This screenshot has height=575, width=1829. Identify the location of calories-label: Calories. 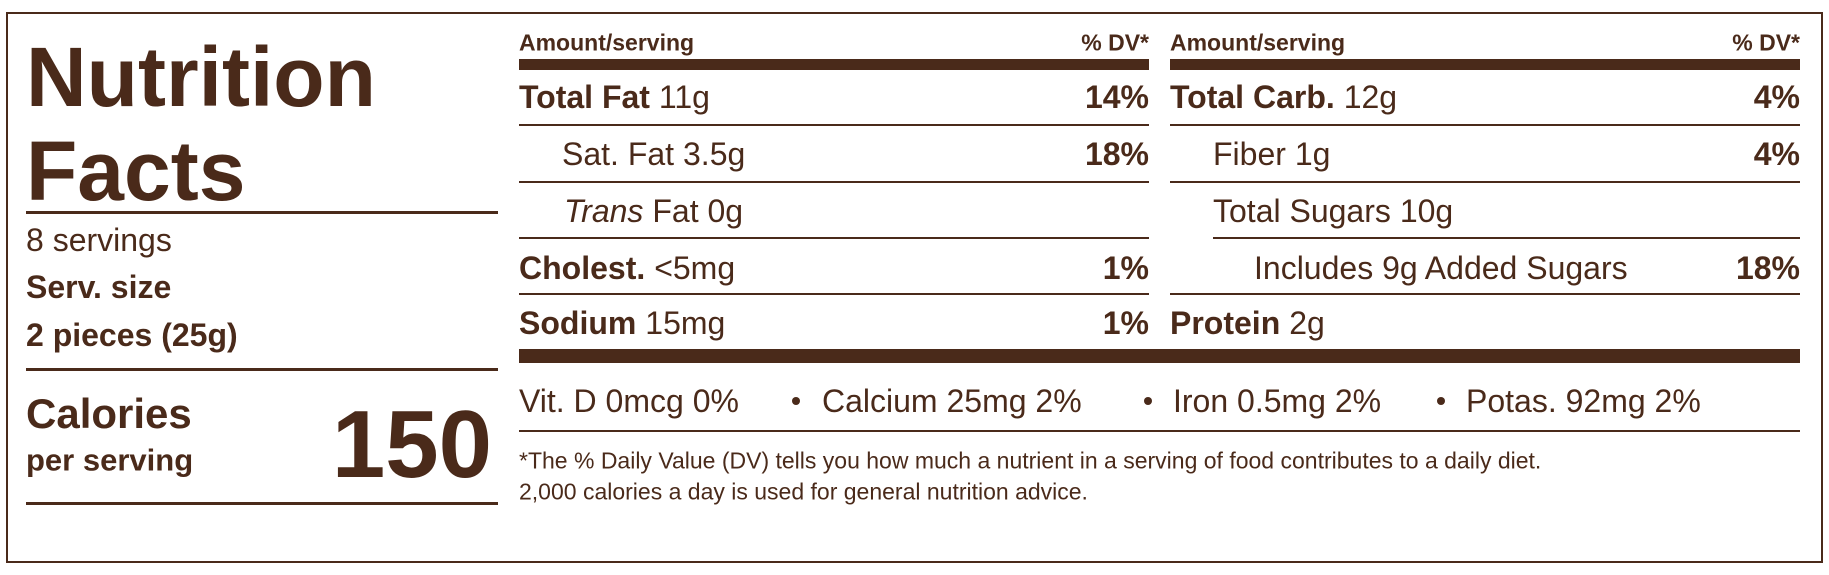
(109, 413).